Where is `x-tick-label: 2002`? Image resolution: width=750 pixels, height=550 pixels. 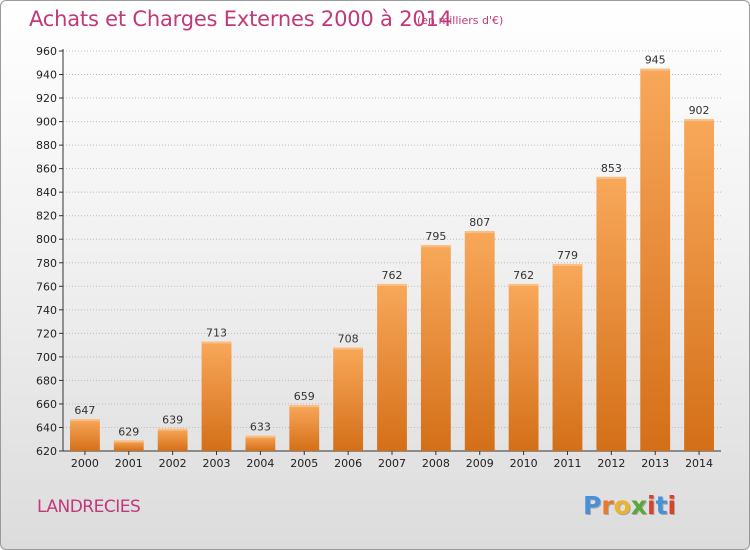
x-tick-label: 2002 is located at coordinates (173, 463).